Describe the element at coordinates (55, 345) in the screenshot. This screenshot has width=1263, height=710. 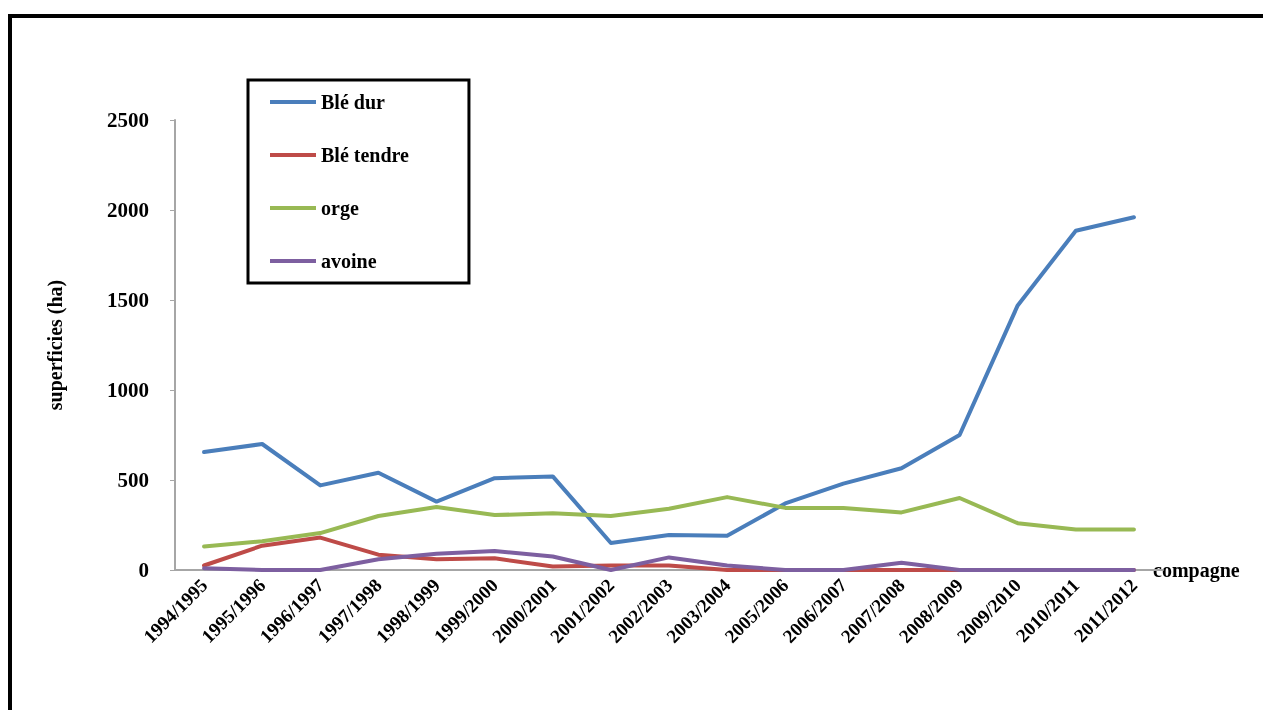
I see `y-axis-title: superficies (ha)` at that location.